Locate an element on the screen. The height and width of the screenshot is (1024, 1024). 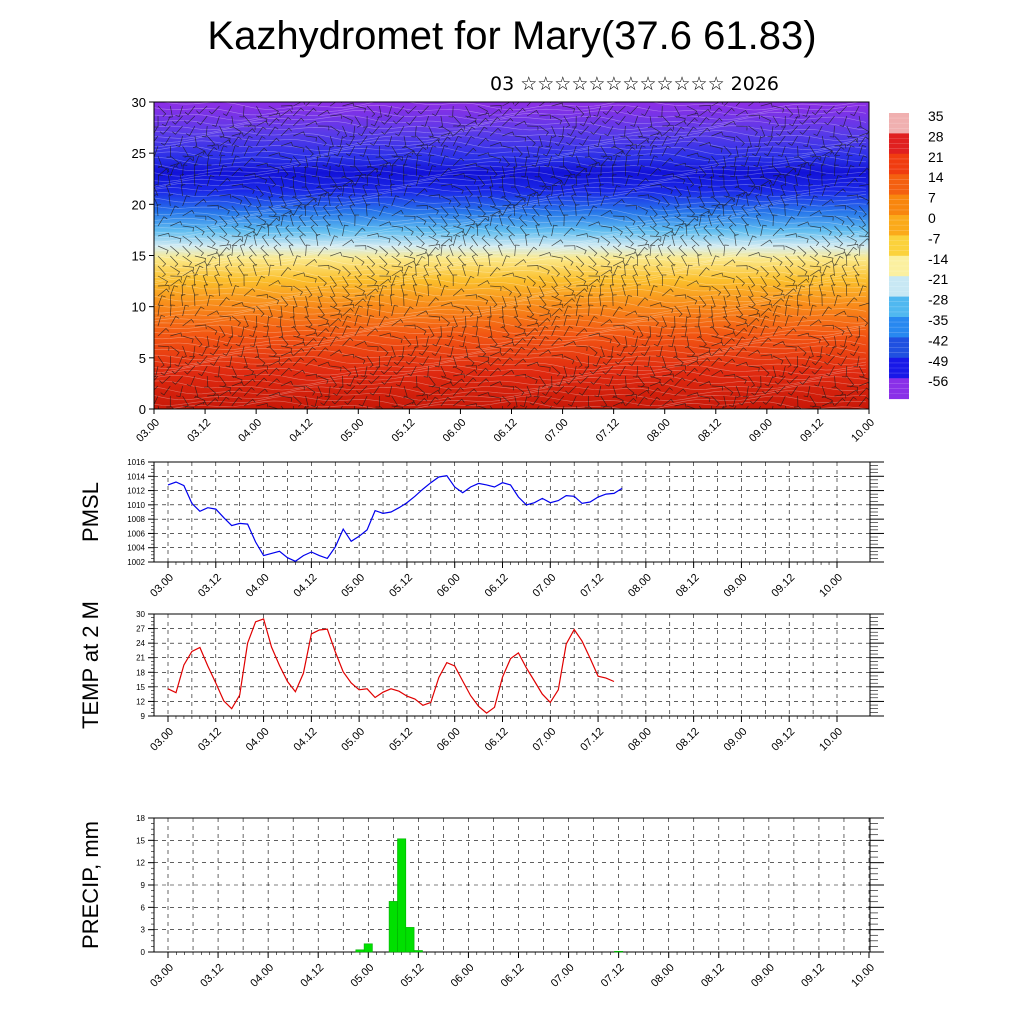
colorbar-label: -42 is located at coordinates (938, 340).